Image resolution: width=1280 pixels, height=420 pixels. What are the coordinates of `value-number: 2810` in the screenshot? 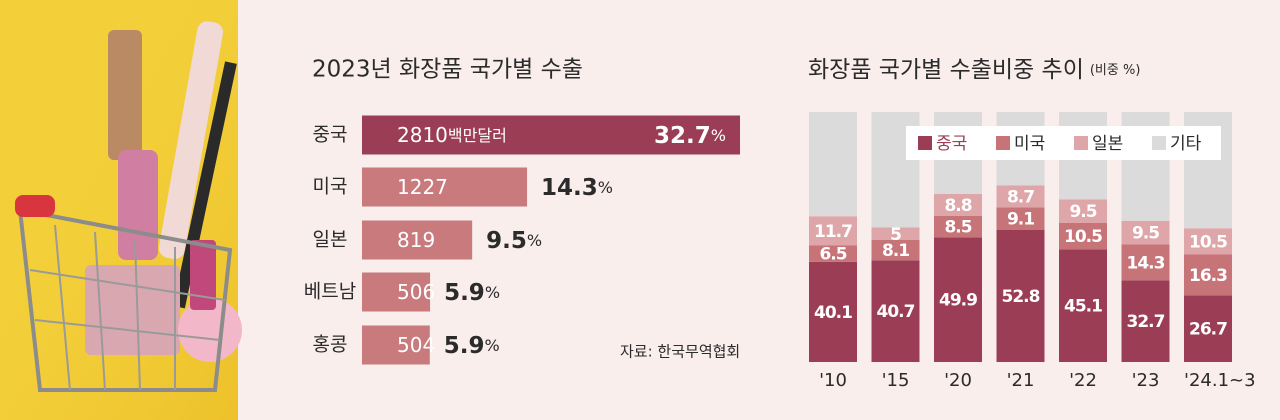 It's located at (422, 135).